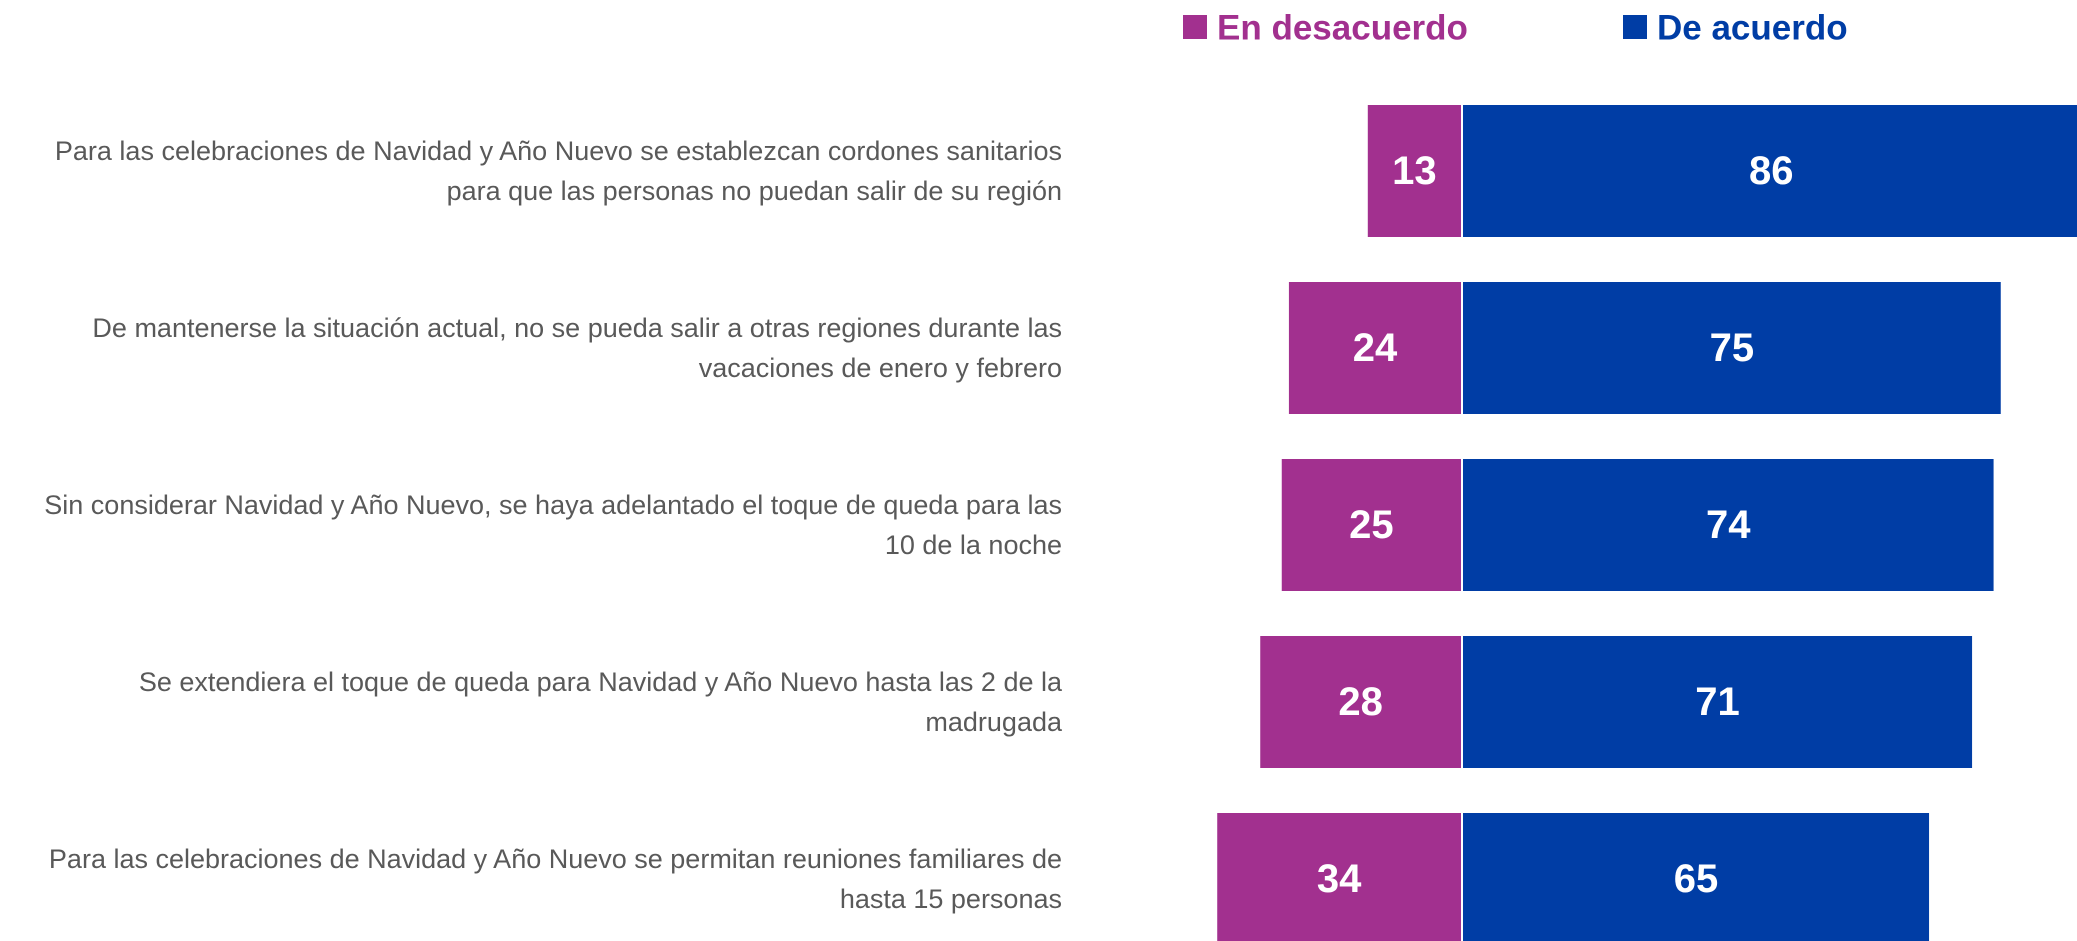 The image size is (2077, 941). I want to click on legend-label: De acuerdo, so click(1752, 28).